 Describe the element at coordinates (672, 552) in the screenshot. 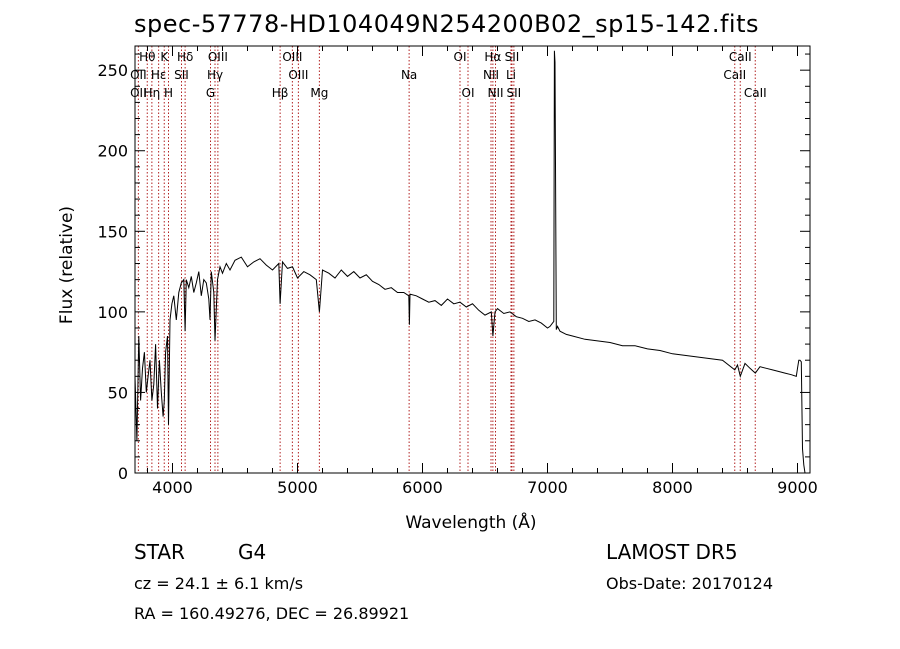

I see `survey-name: LAMOST DR5` at that location.